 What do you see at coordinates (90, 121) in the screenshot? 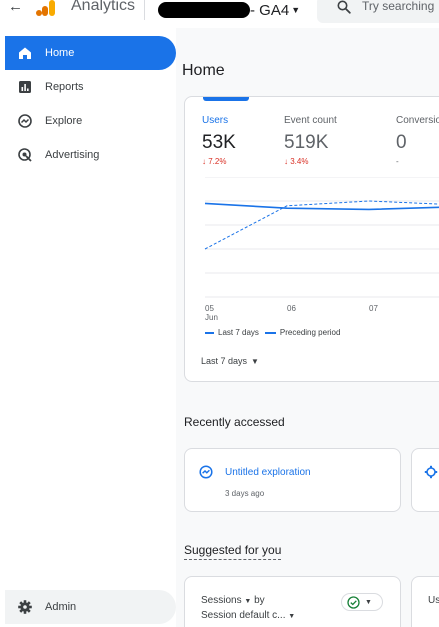
I see `sidebar-item-explore: Explore` at bounding box center [90, 121].